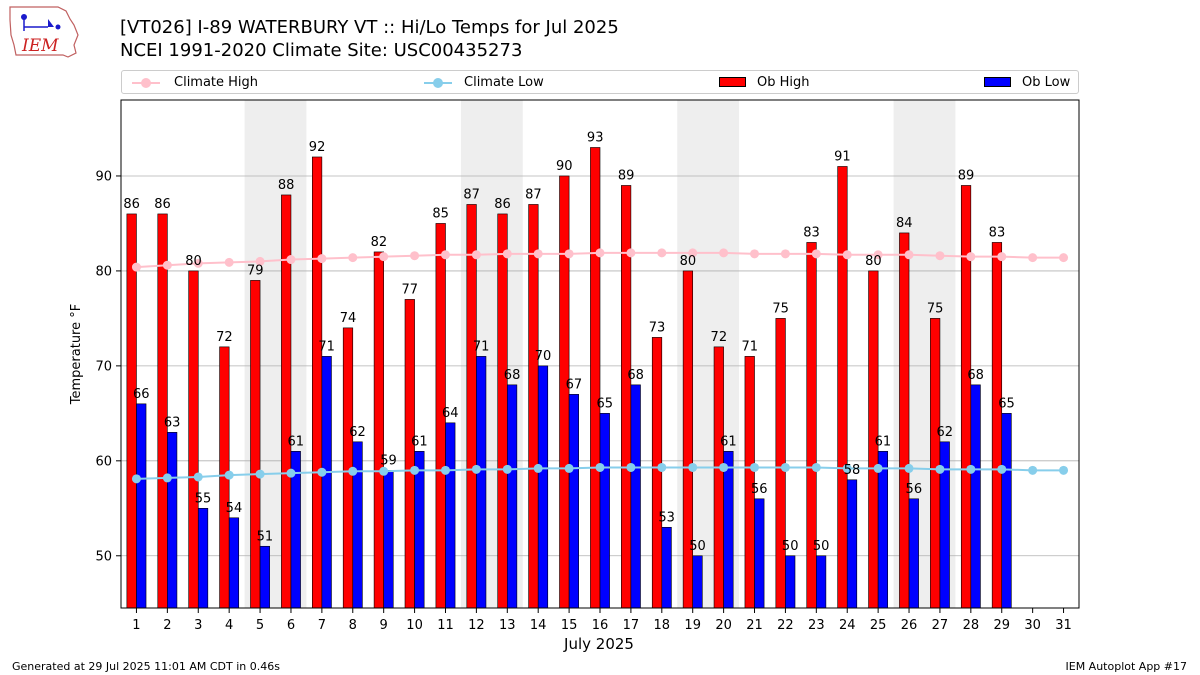 This screenshot has width=1200, height=675. What do you see at coordinates (450, 413) in the screenshot?
I see `ob-low-label-11: 64` at bounding box center [450, 413].